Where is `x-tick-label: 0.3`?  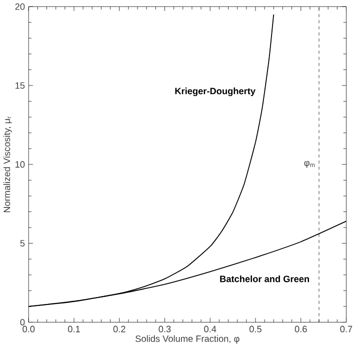 x-tick-label: 0.3 is located at coordinates (164, 329).